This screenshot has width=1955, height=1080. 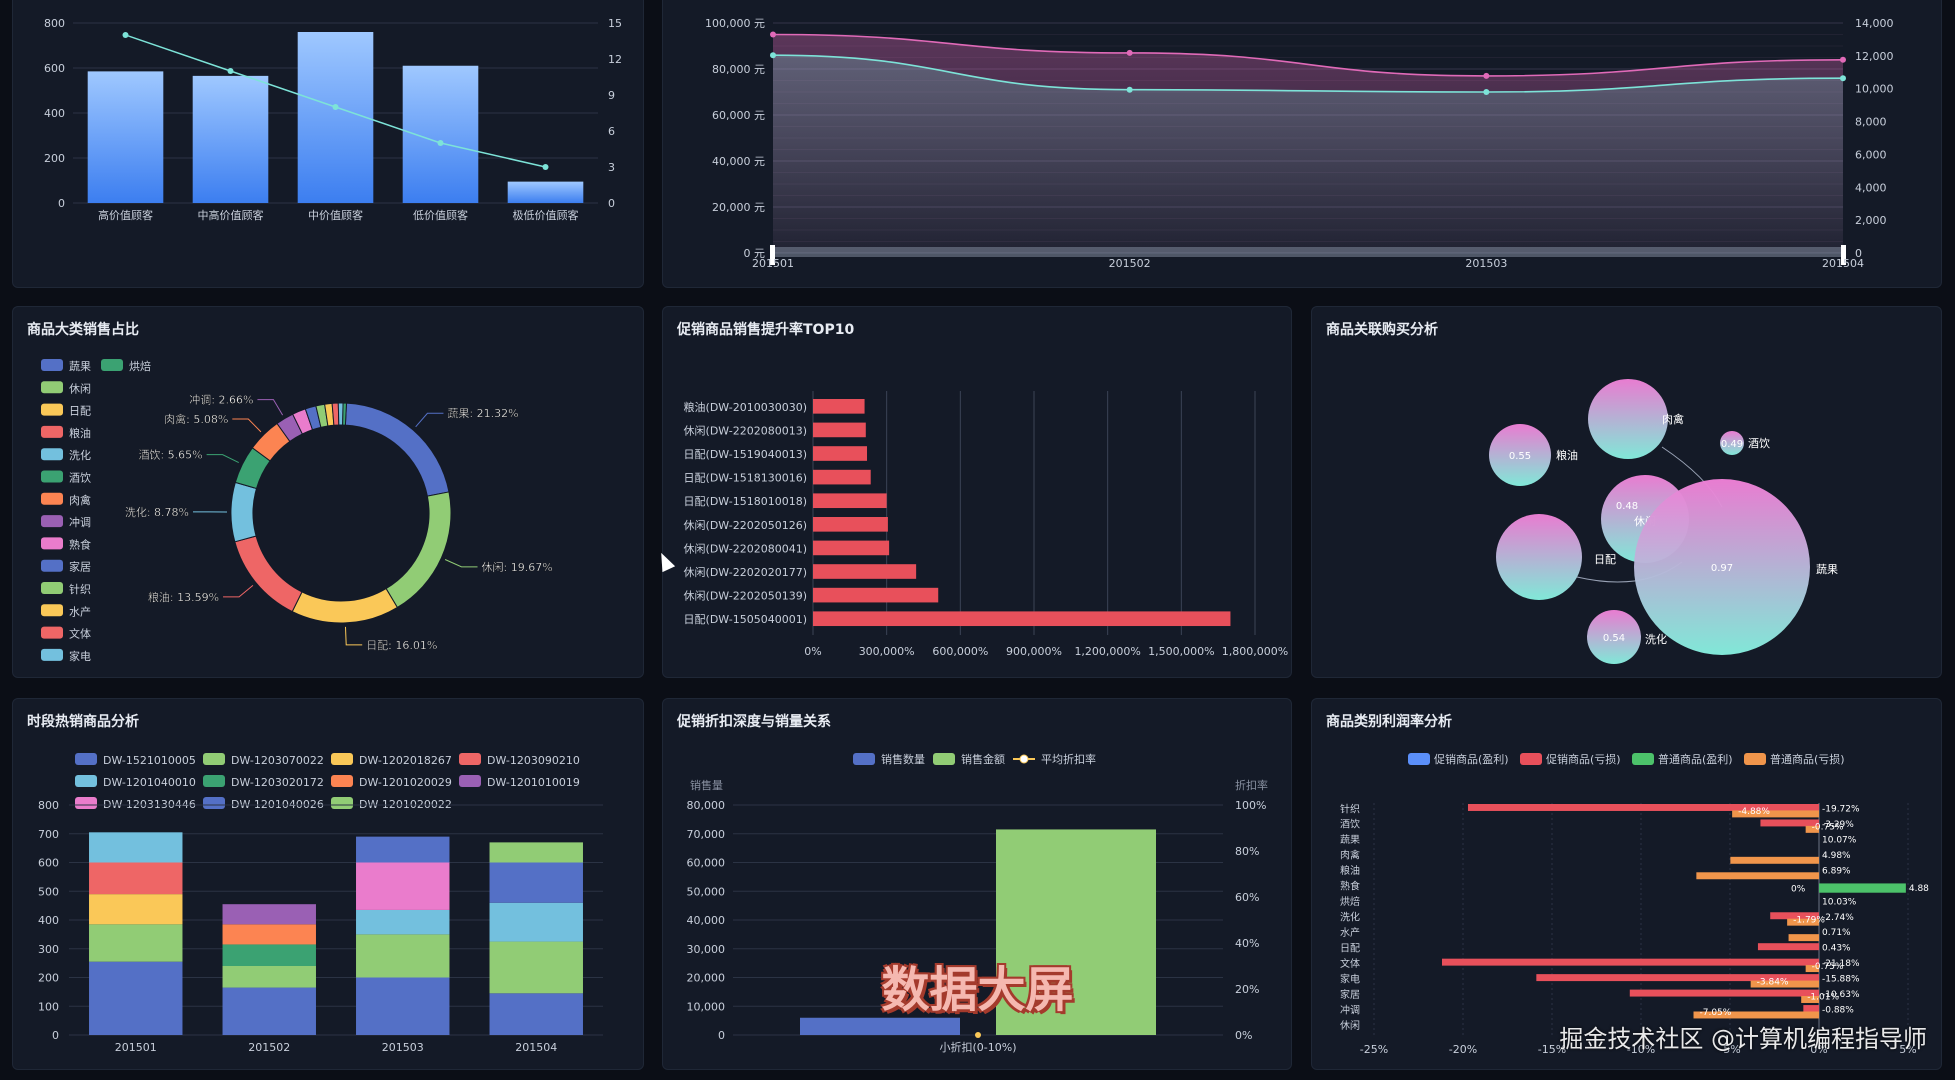 I want to click on y-tick-label: 日配(DW-1518010018), so click(x=745, y=501).